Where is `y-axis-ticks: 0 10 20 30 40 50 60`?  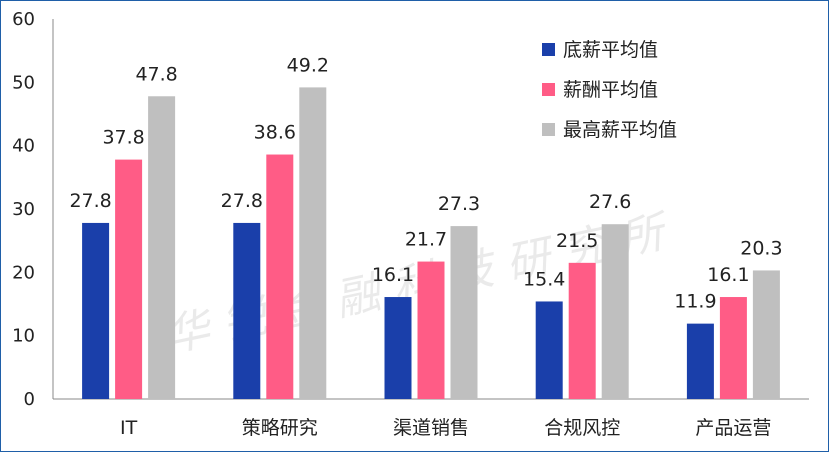 y-axis-ticks: 0 10 20 30 40 50 60 is located at coordinates (23, 209).